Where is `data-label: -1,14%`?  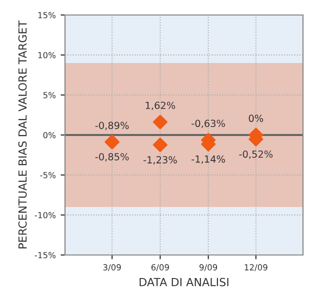 data-label: -1,14% is located at coordinates (208, 159).